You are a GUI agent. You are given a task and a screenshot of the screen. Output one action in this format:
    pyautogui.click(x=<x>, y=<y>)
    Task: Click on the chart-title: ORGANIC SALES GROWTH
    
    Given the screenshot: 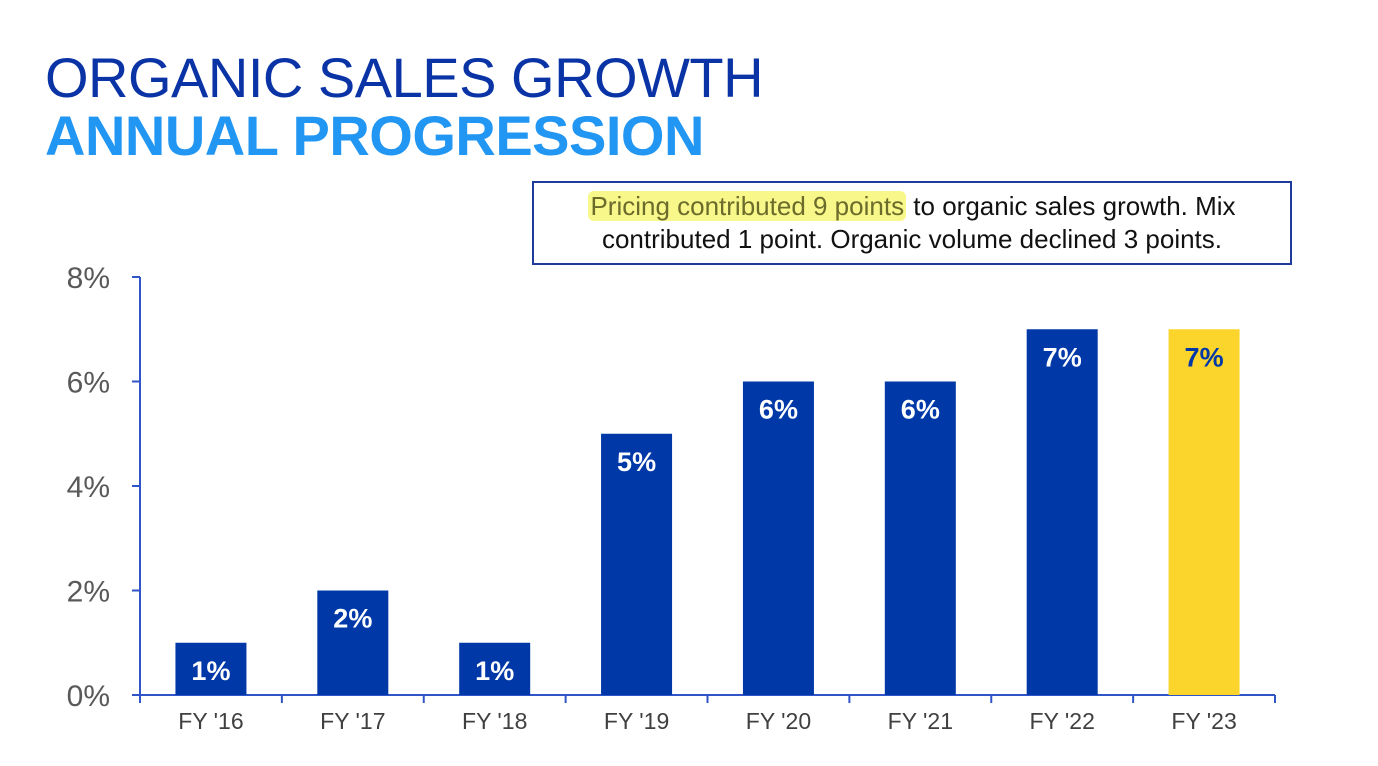 What is the action you would take?
    pyautogui.click(x=404, y=77)
    